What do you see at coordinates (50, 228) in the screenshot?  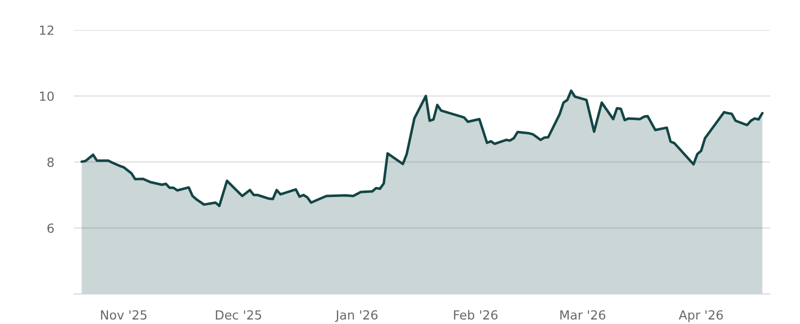 I see `y-tick-label: 6` at bounding box center [50, 228].